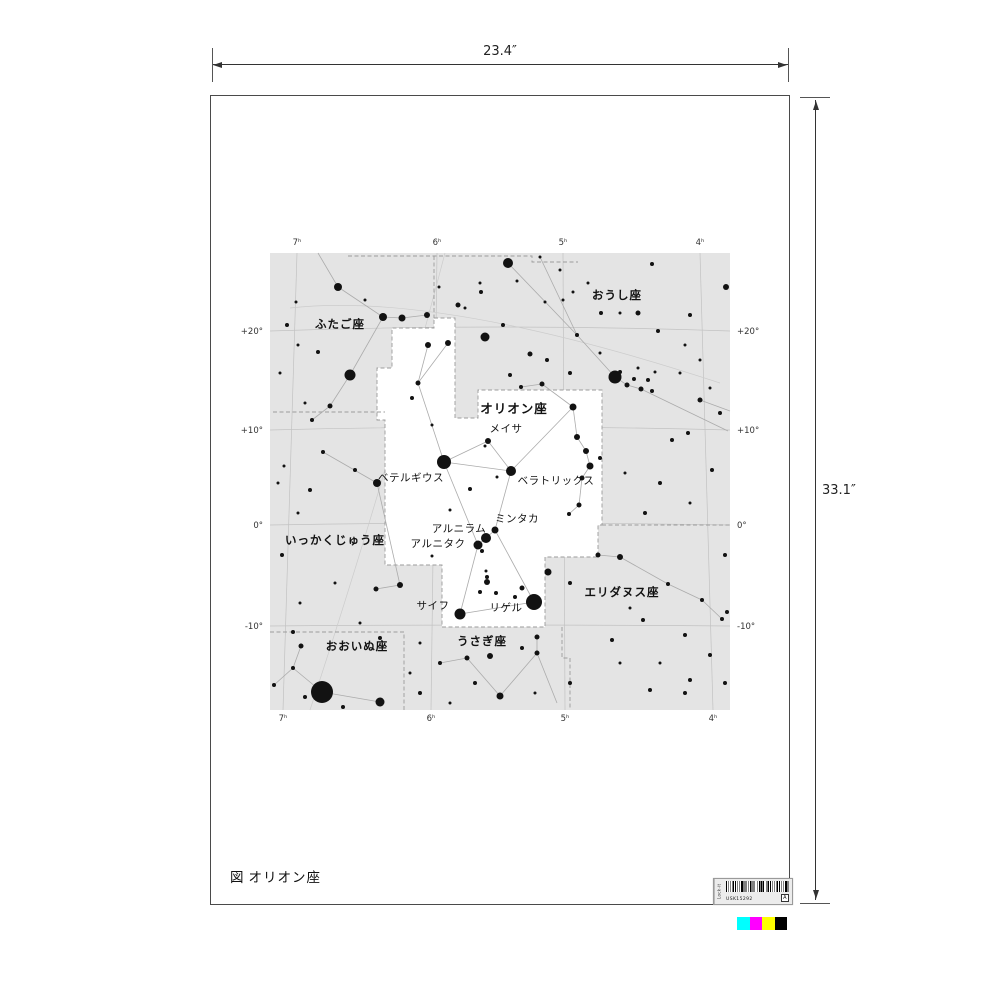  Describe the element at coordinates (706, 481) in the screenshot. I see `grid-line` at that location.